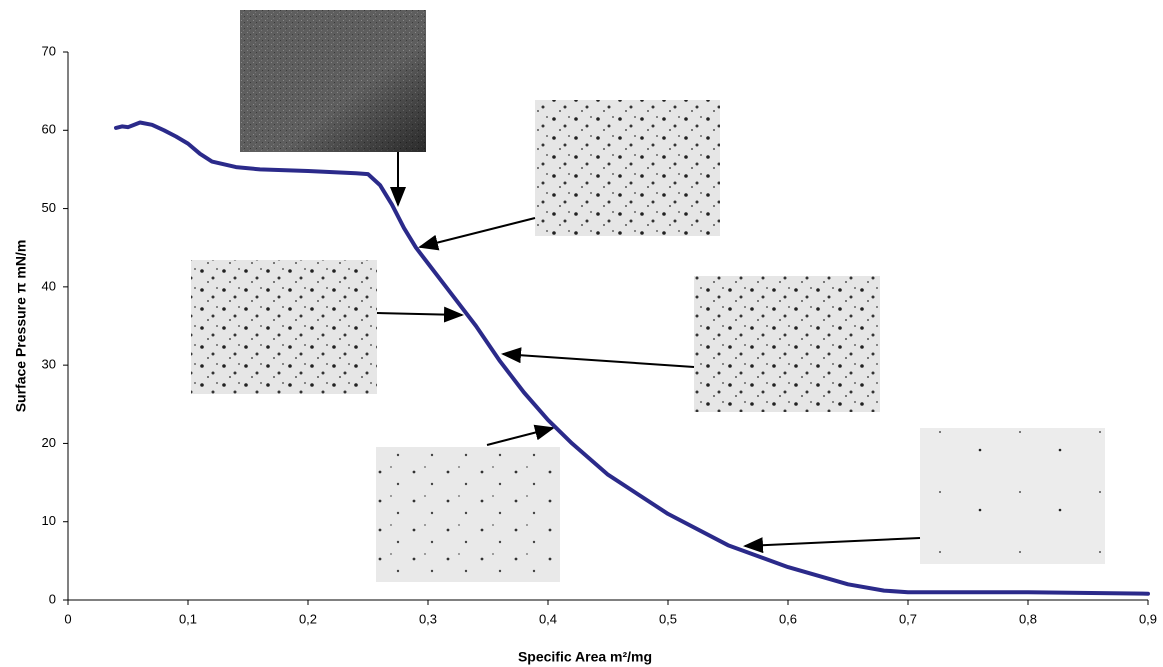 The height and width of the screenshot is (667, 1163). What do you see at coordinates (52, 598) in the screenshot?
I see `y-tick-label: 0` at bounding box center [52, 598].